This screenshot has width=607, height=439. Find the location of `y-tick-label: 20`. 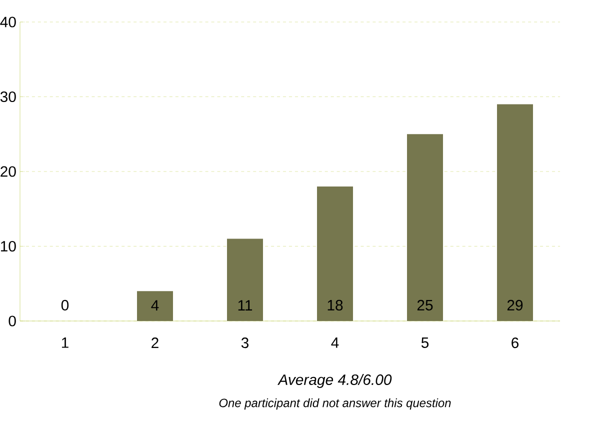

y-tick-label: 20 is located at coordinates (8, 171).